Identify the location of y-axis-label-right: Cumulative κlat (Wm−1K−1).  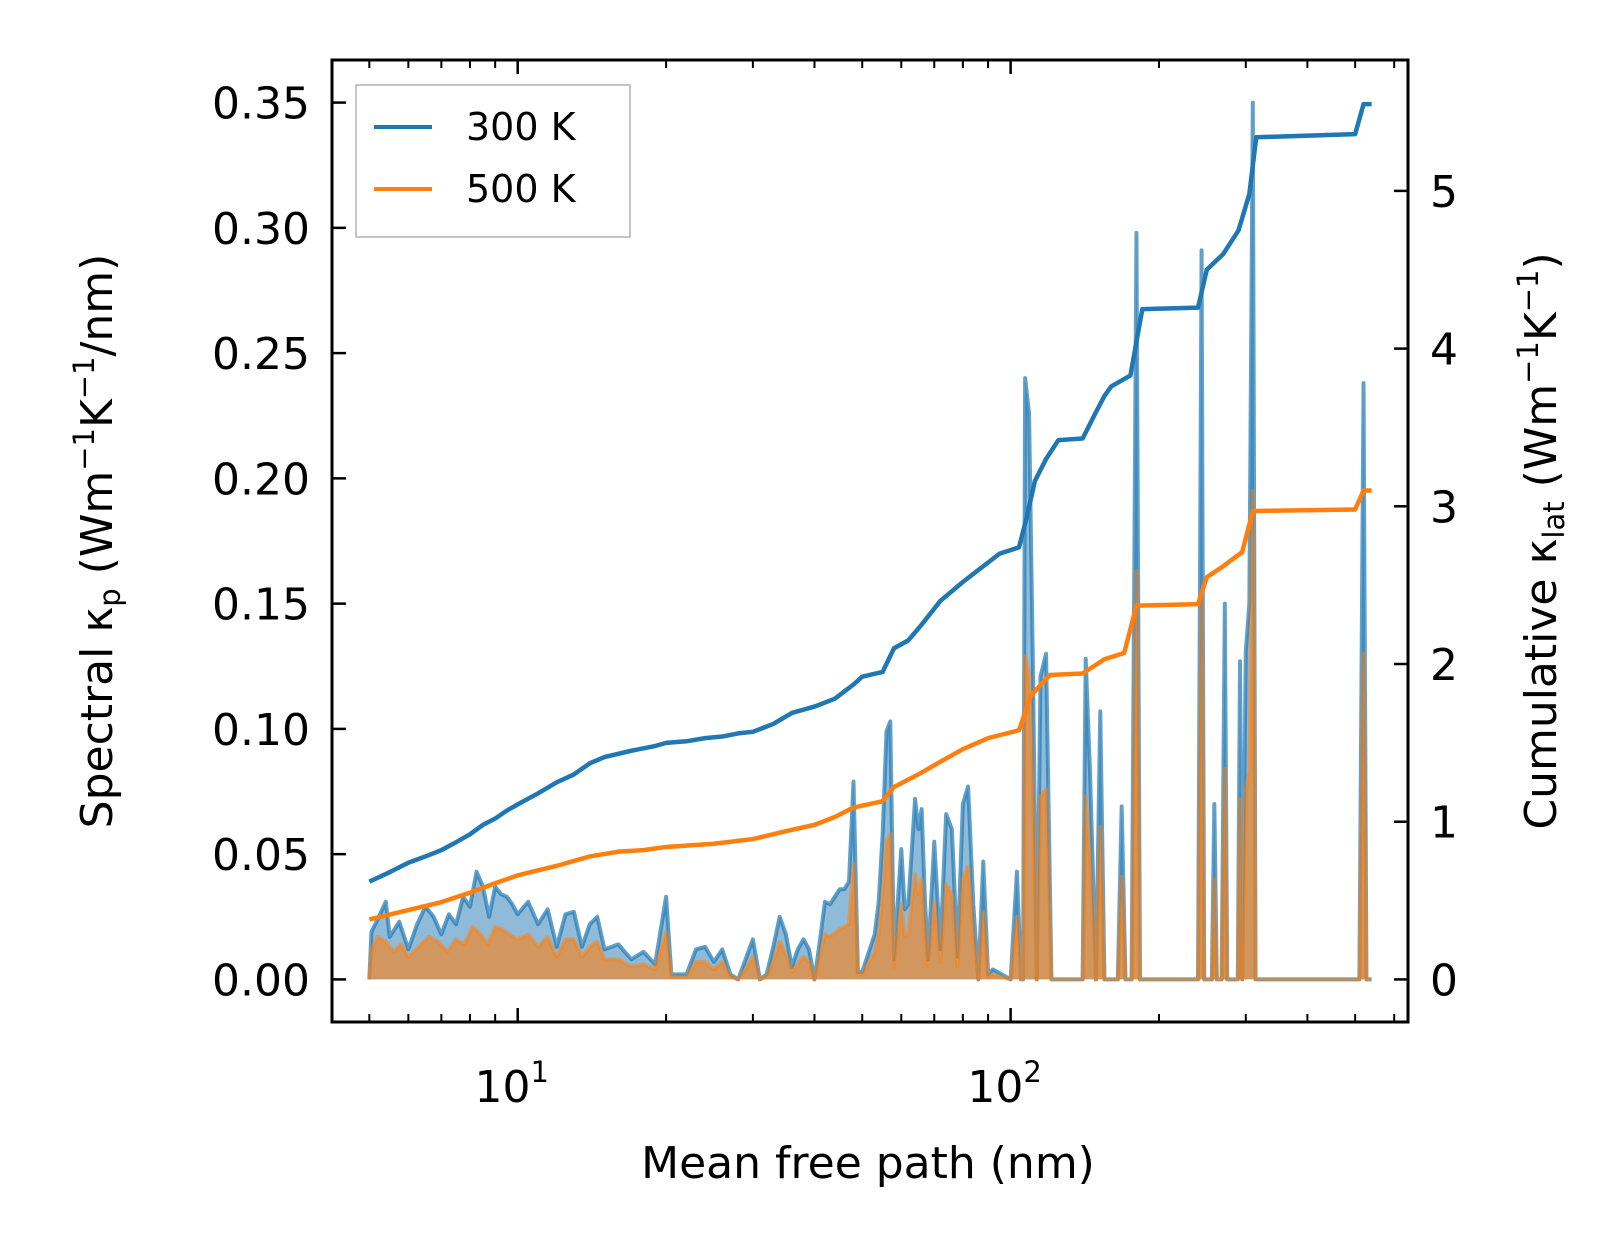
(1541, 540).